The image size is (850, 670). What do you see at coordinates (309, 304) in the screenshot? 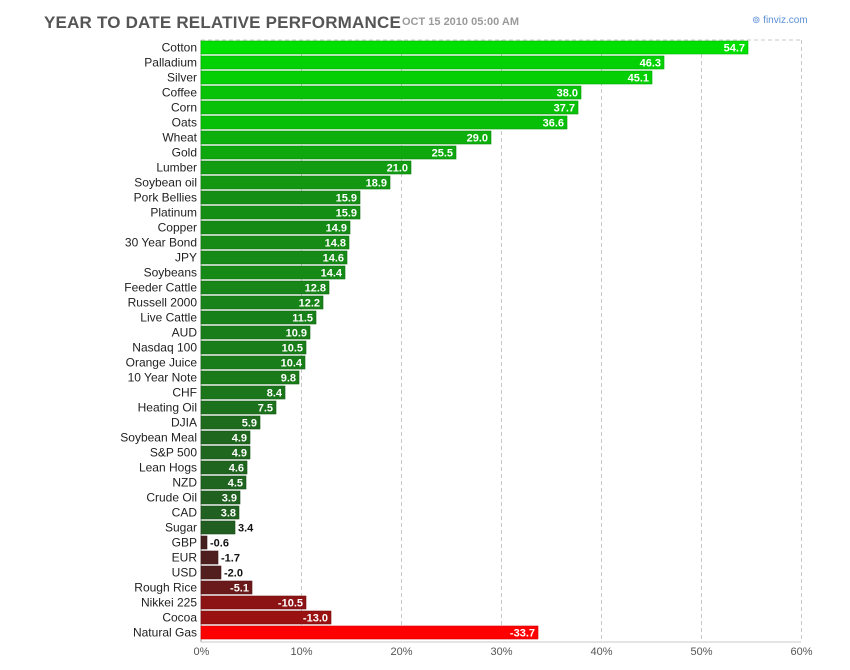
I see `data-label: 12.2` at bounding box center [309, 304].